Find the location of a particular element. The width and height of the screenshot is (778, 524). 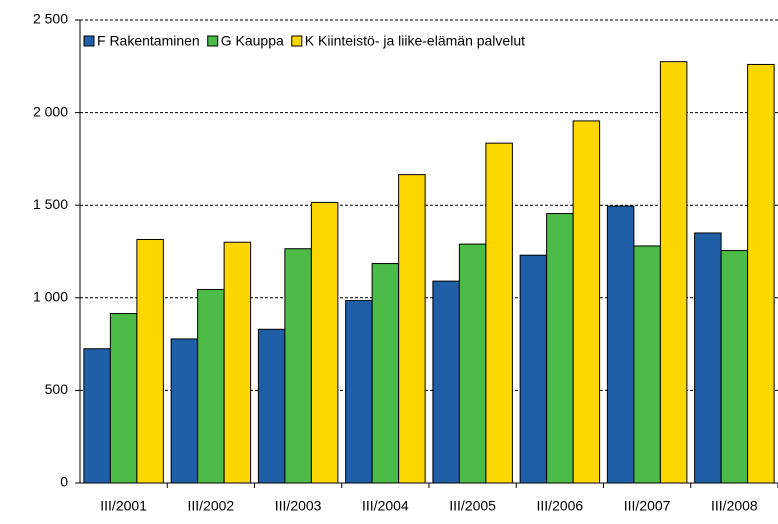

legend-label: G Kauppa is located at coordinates (252, 41).